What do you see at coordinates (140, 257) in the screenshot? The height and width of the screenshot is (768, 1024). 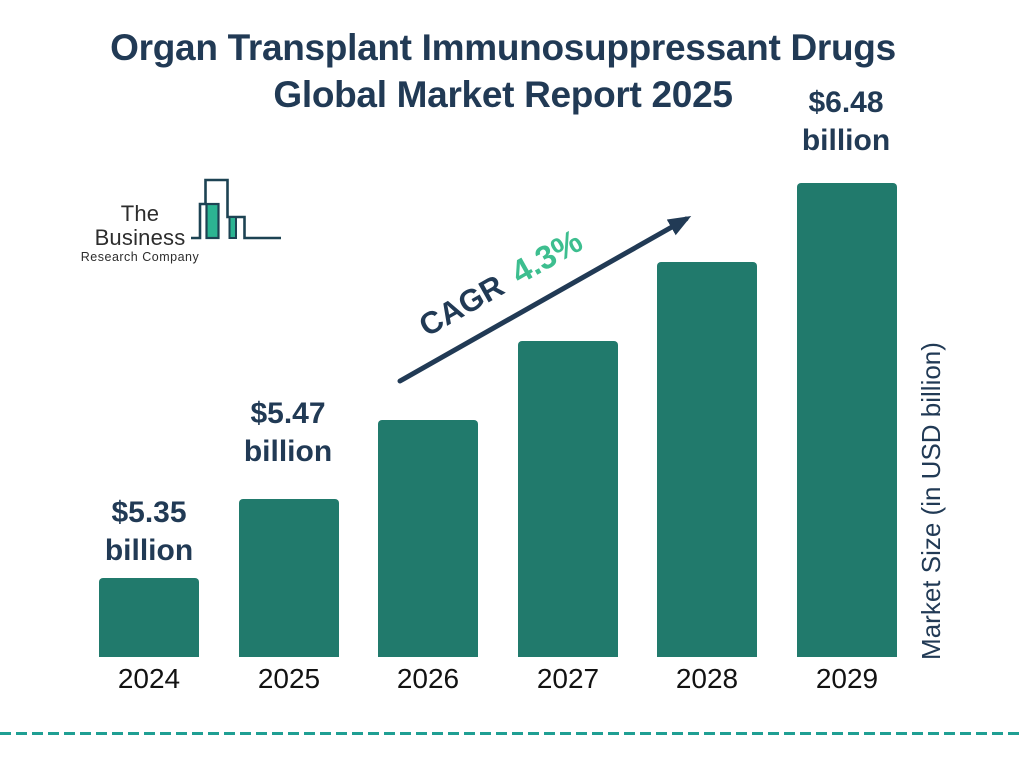 I see `logo-subtitle: Research Company` at bounding box center [140, 257].